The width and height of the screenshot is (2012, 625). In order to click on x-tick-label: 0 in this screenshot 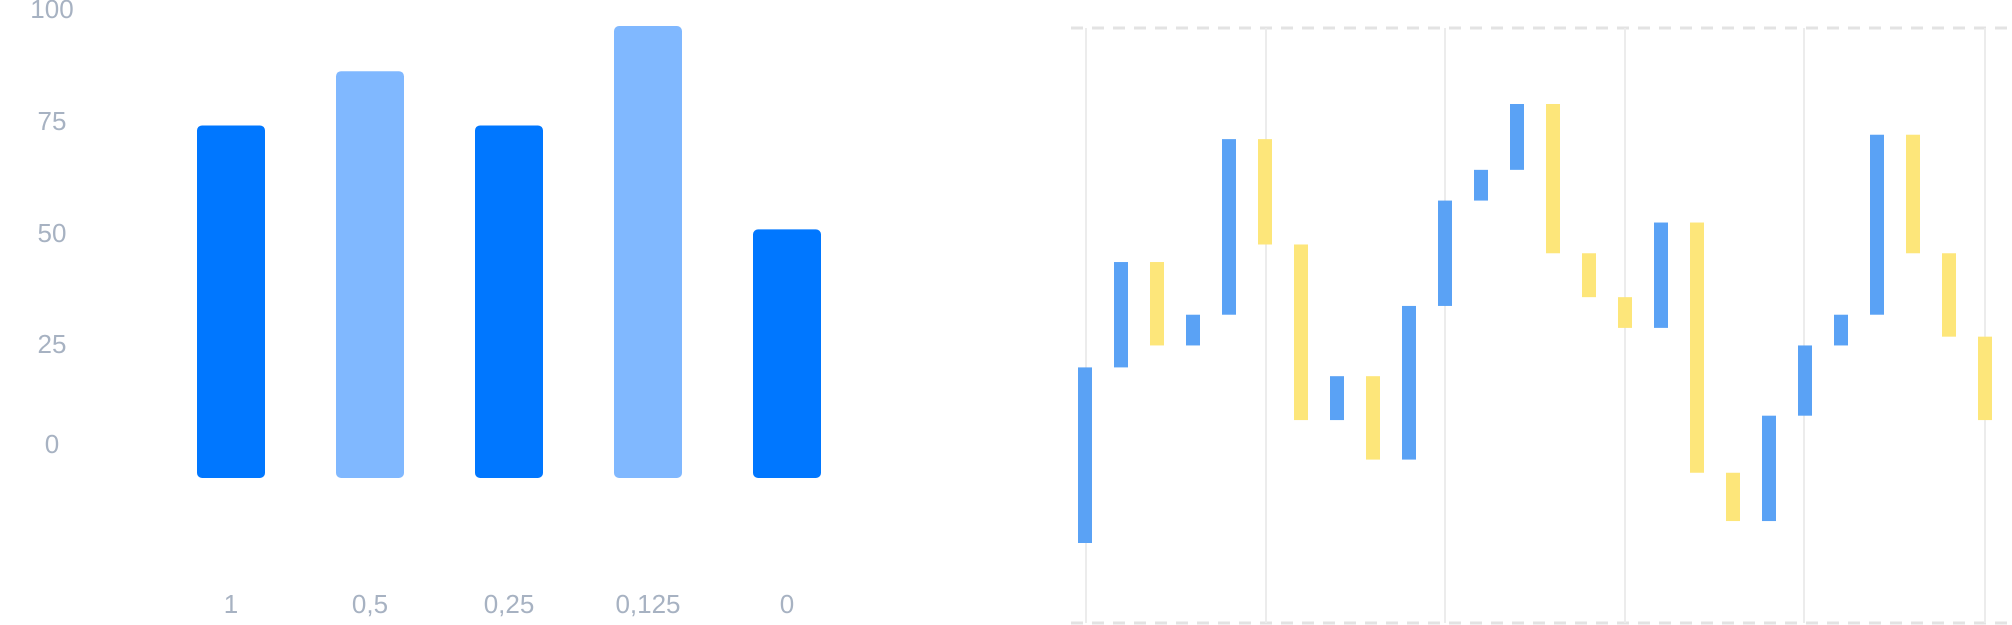, I will do `click(787, 604)`.